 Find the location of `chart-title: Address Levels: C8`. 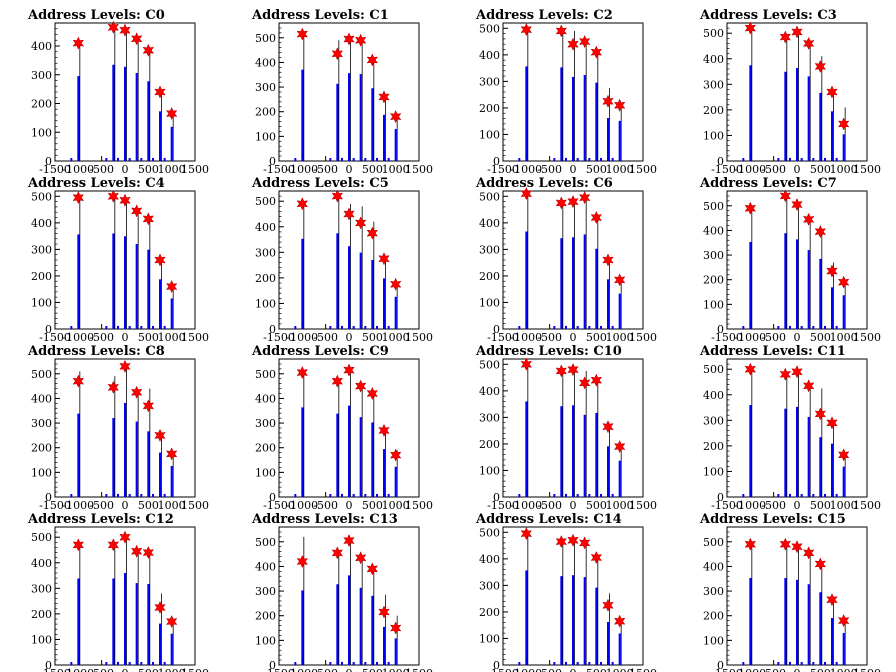

chart-title: Address Levels: C8 is located at coordinates (96, 351).